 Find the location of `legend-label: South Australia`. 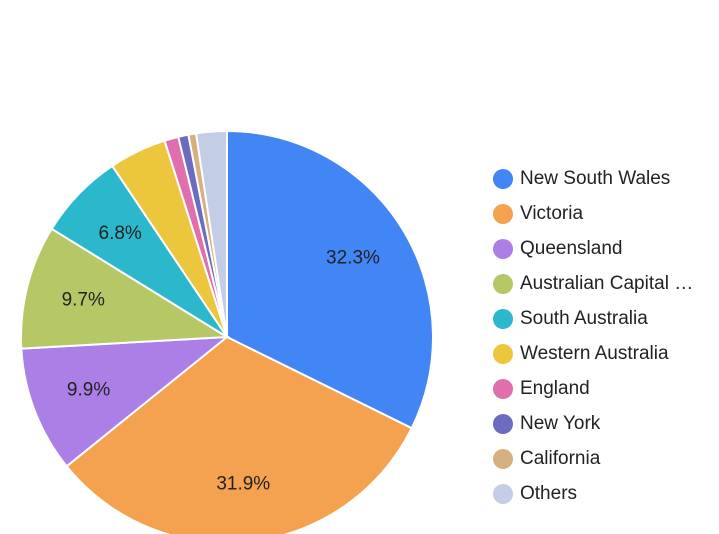

legend-label: South Australia is located at coordinates (584, 318).